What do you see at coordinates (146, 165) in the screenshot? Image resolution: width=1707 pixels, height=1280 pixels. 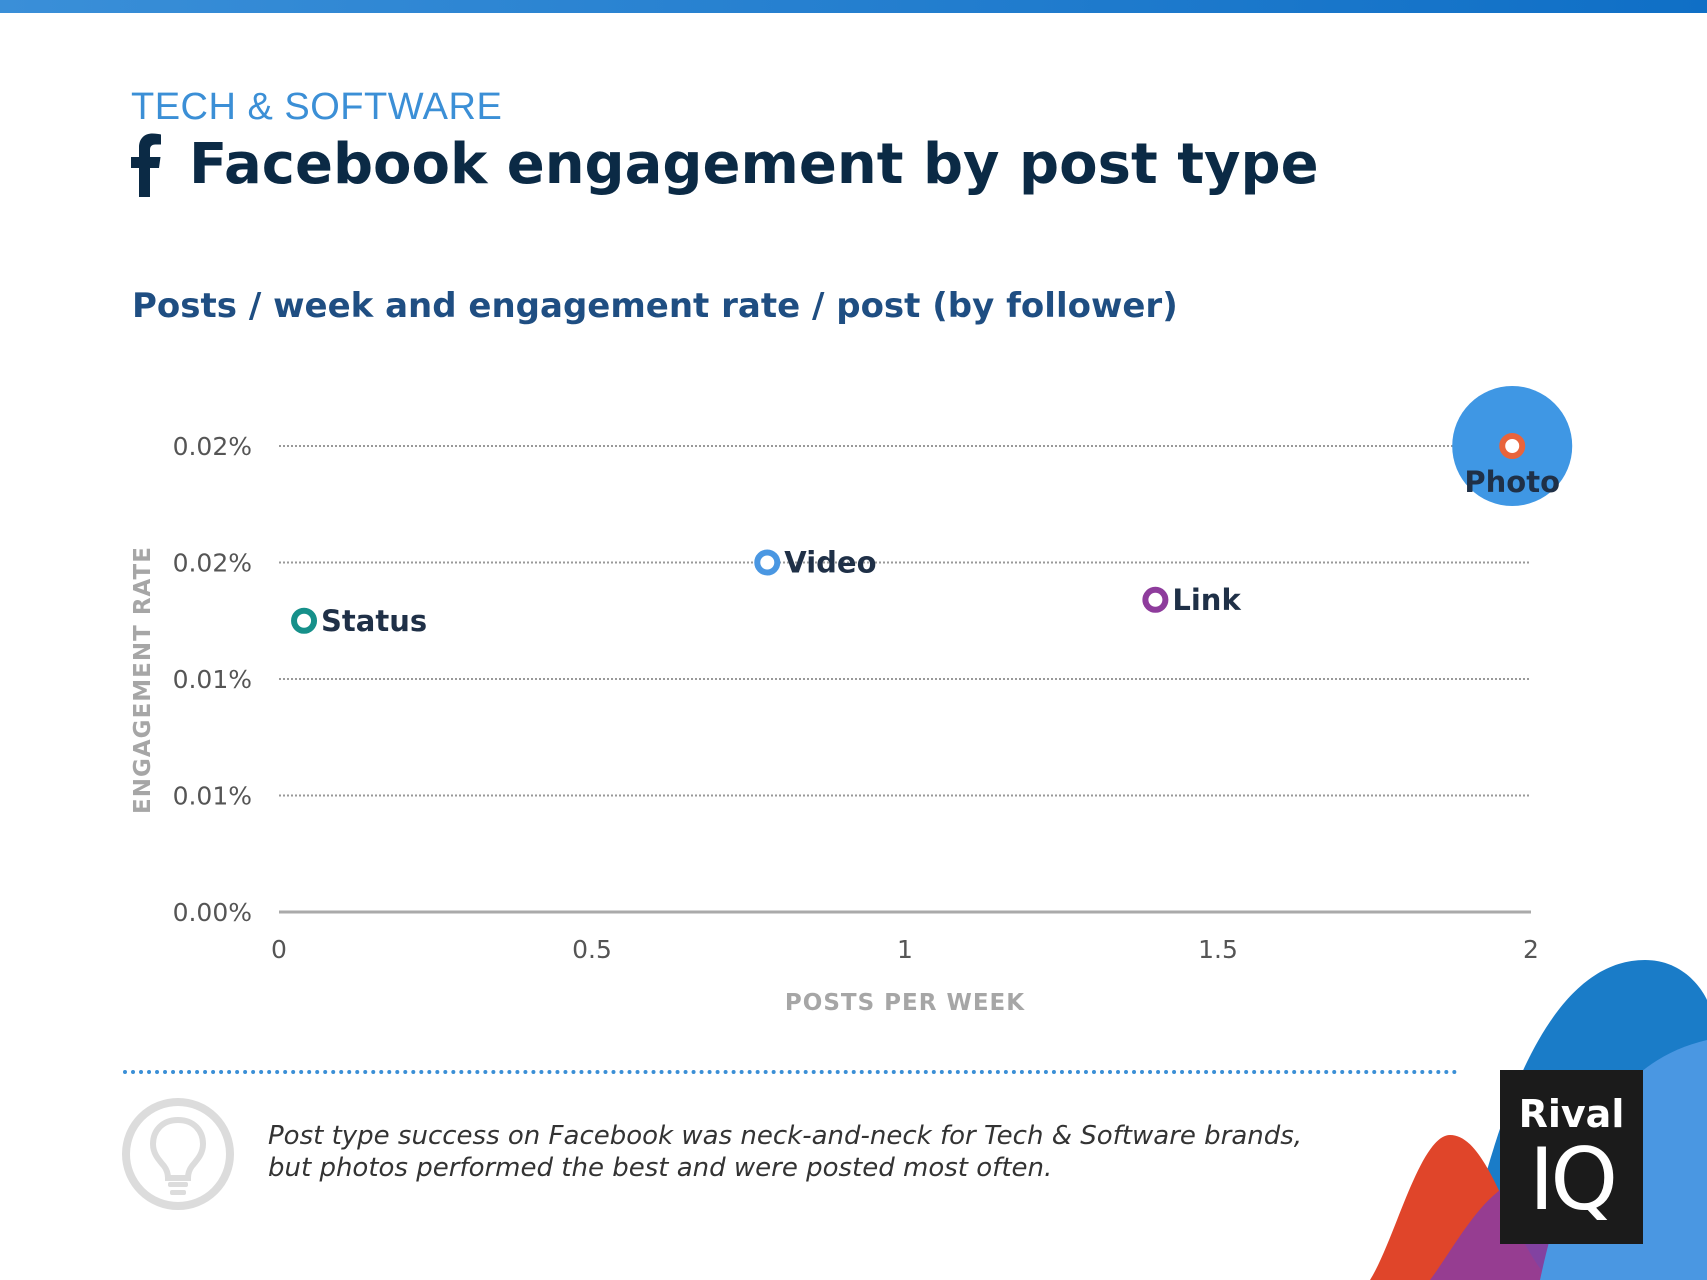 I see `facebook-icon` at bounding box center [146, 165].